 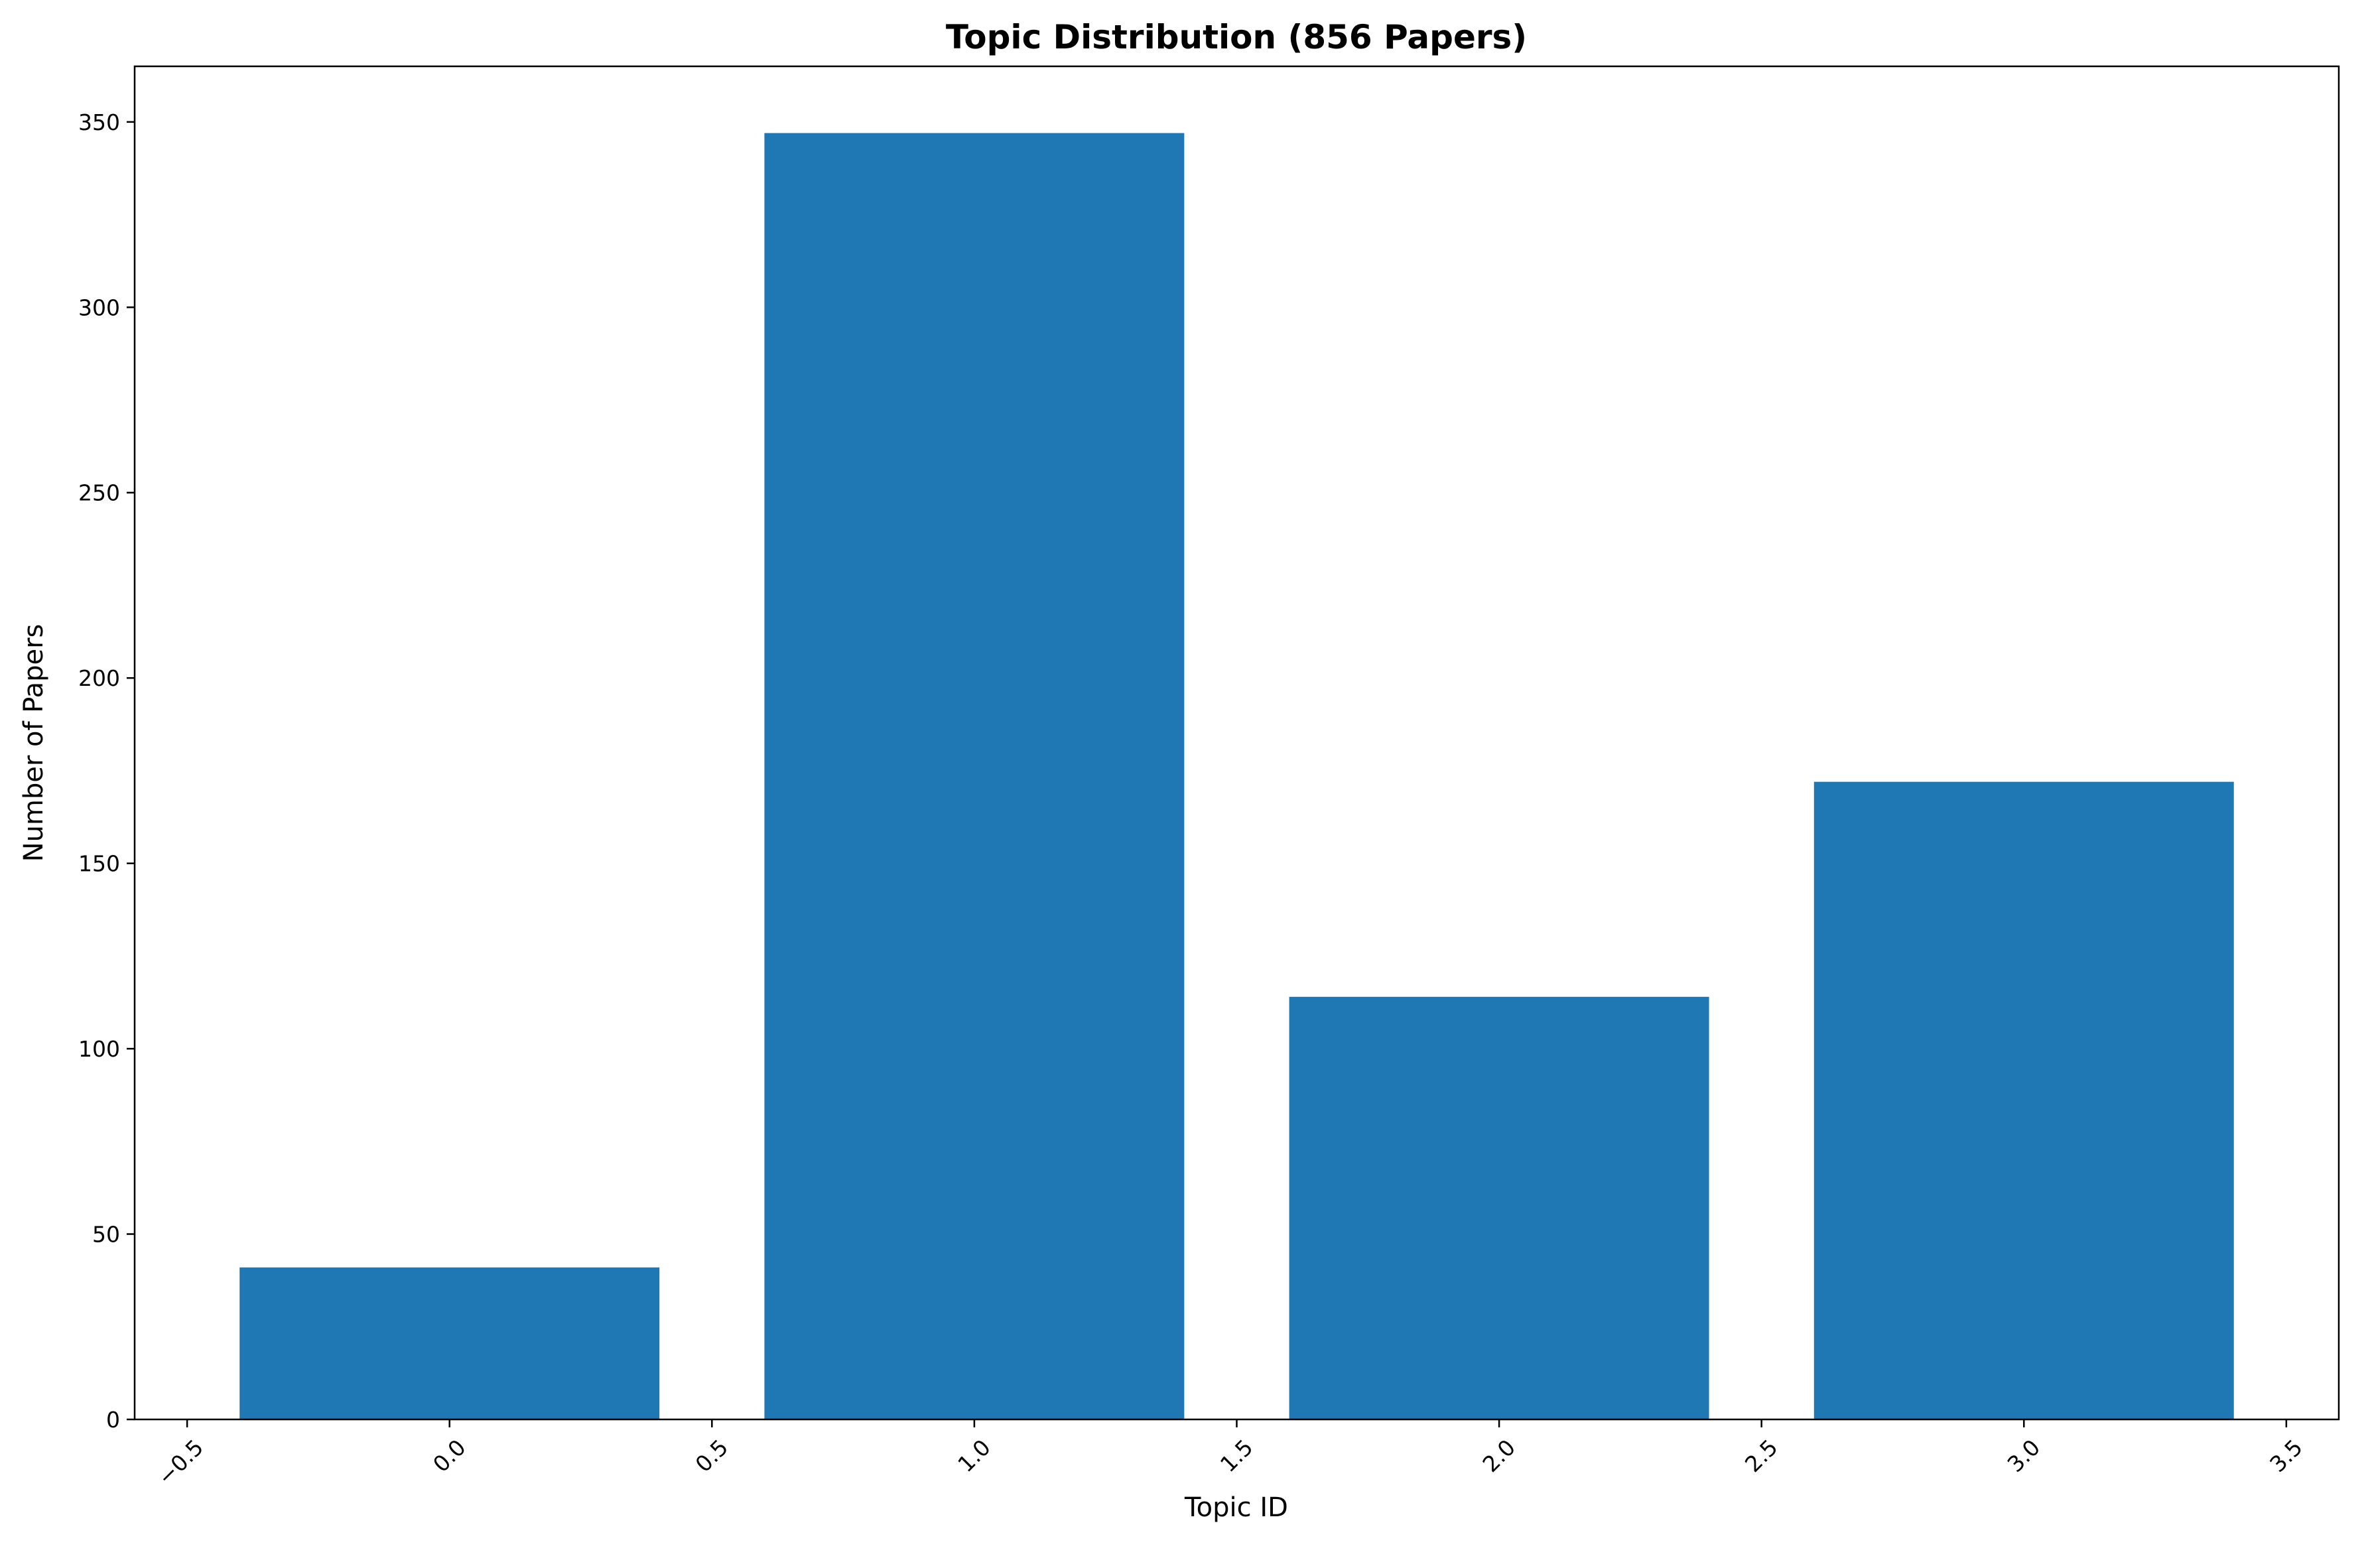 What do you see at coordinates (99, 122) in the screenshot?
I see `y-tick-label: 350` at bounding box center [99, 122].